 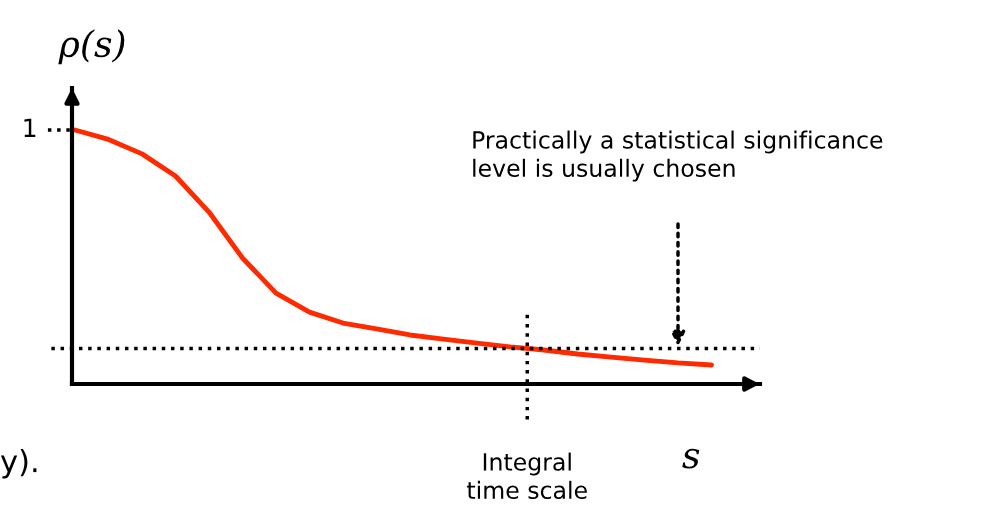 What do you see at coordinates (91, 47) in the screenshot?
I see `y-axis-title: ρ(s)` at bounding box center [91, 47].